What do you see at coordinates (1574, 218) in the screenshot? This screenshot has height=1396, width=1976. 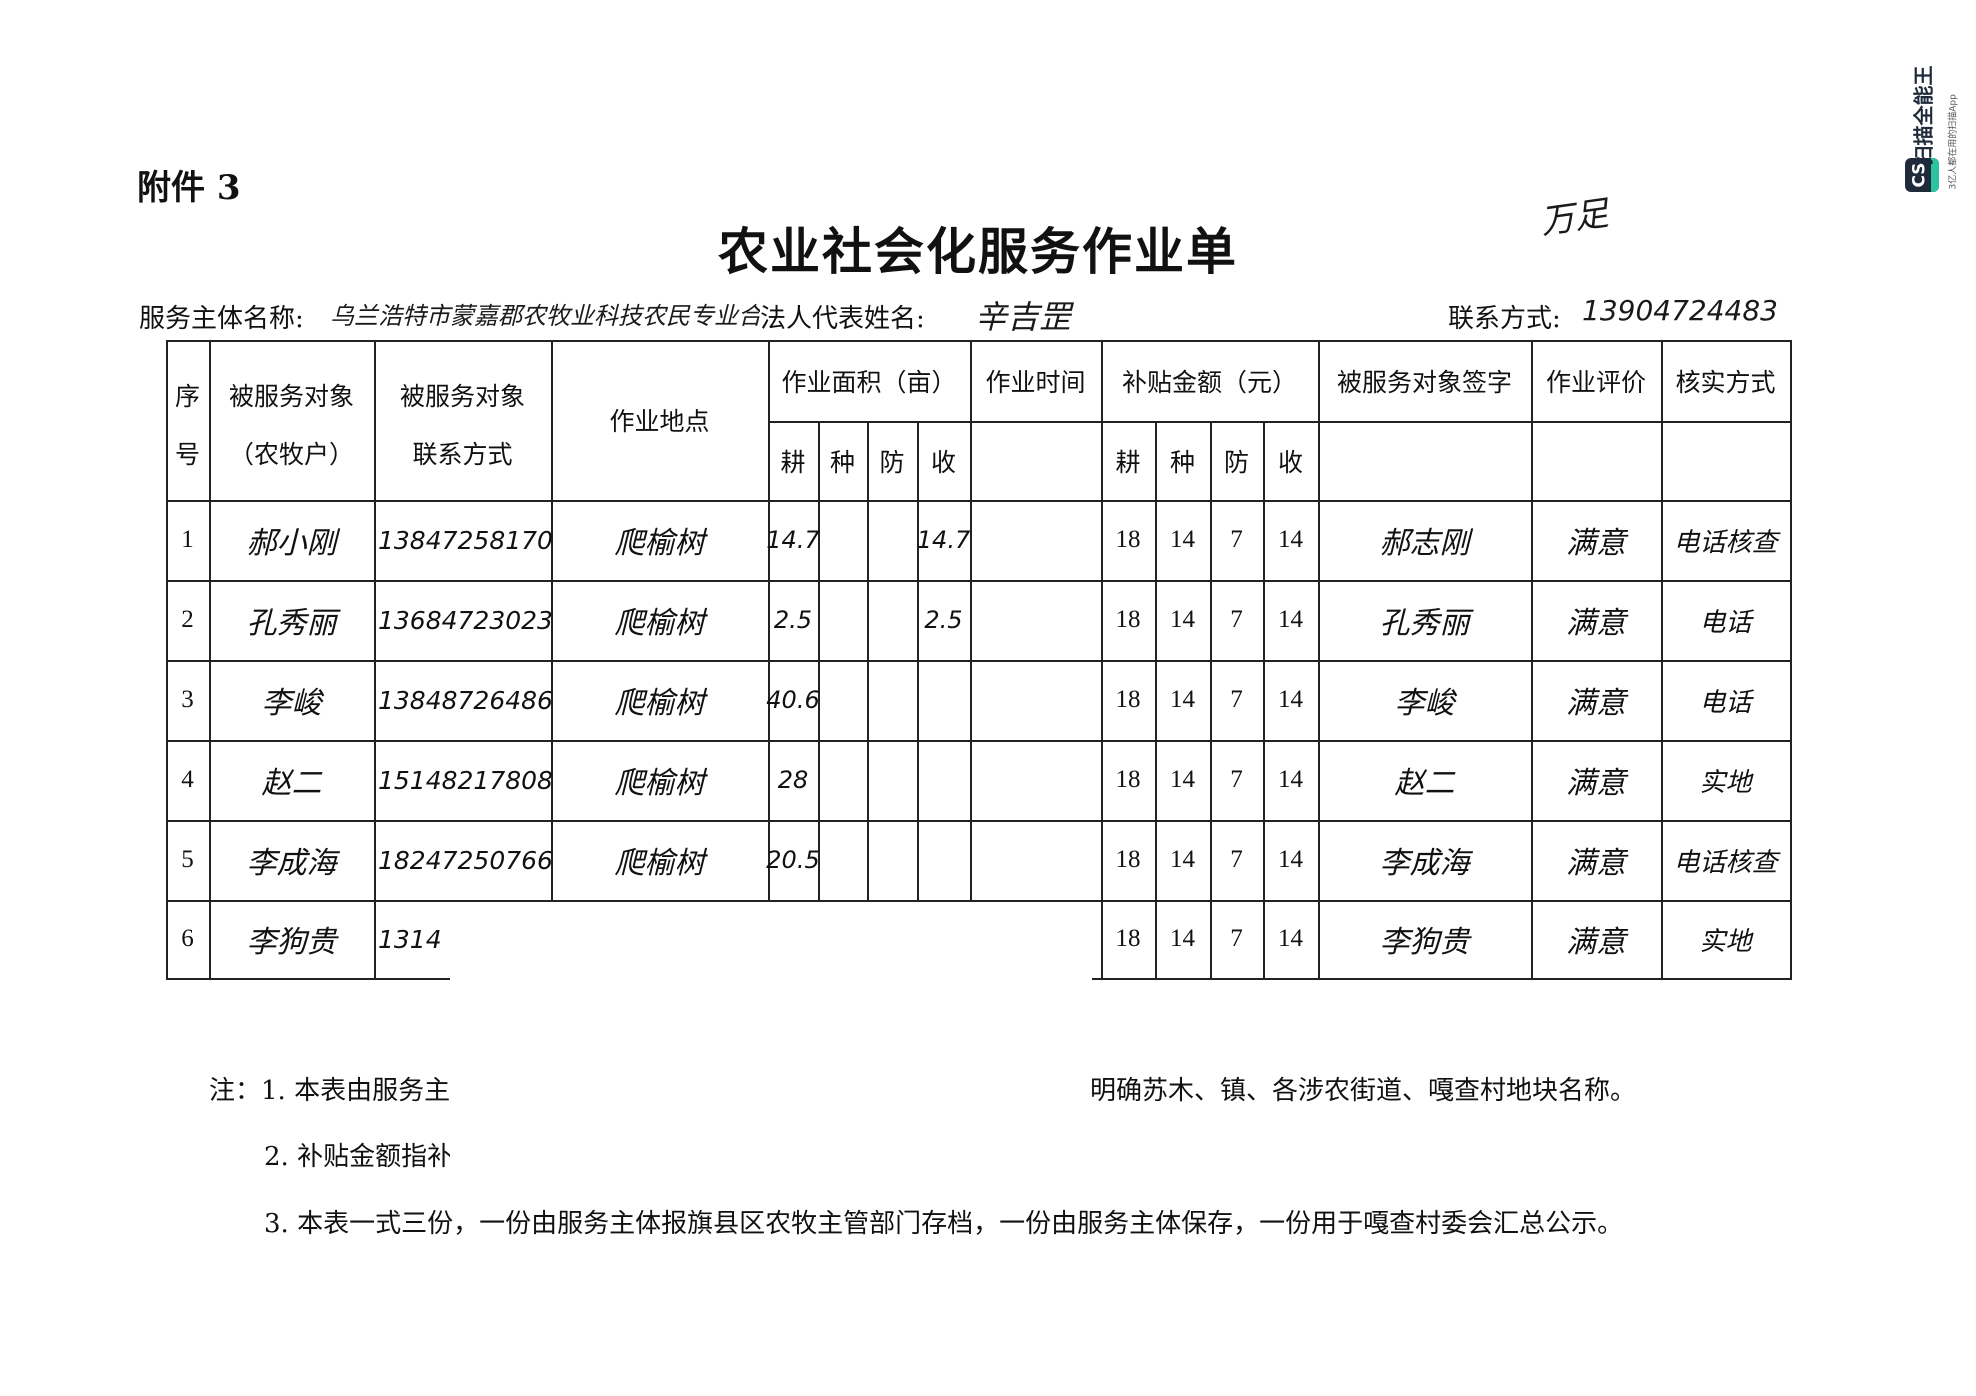 I see `corner-note: 万足` at bounding box center [1574, 218].